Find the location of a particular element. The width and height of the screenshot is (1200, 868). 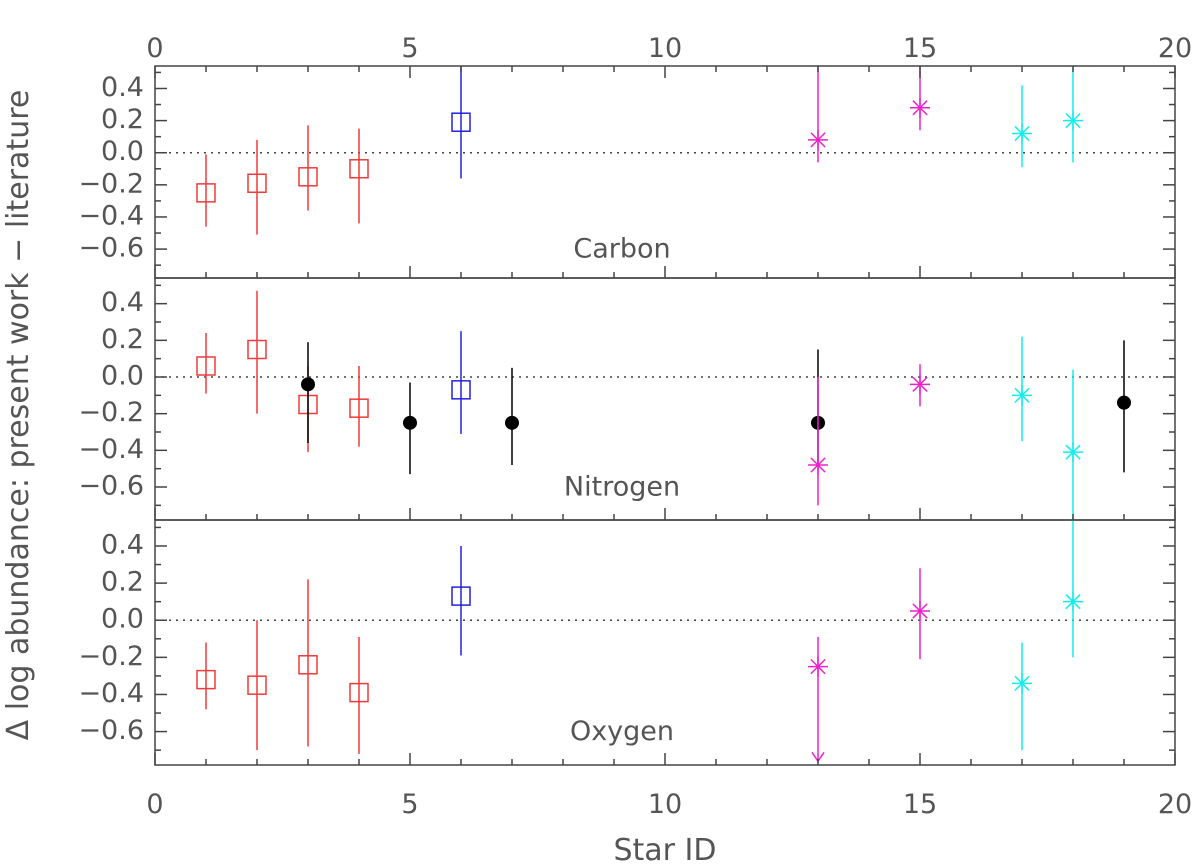

x-tick-label-bottom: 10 is located at coordinates (665, 804).